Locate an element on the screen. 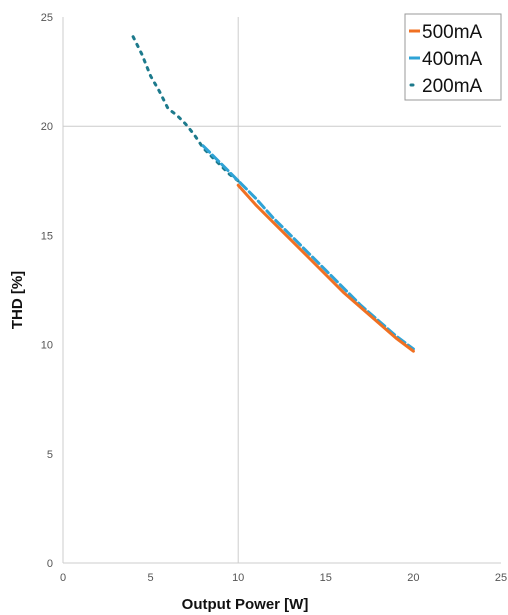 The width and height of the screenshot is (508, 615). series-line-400mA is located at coordinates (308, 247).